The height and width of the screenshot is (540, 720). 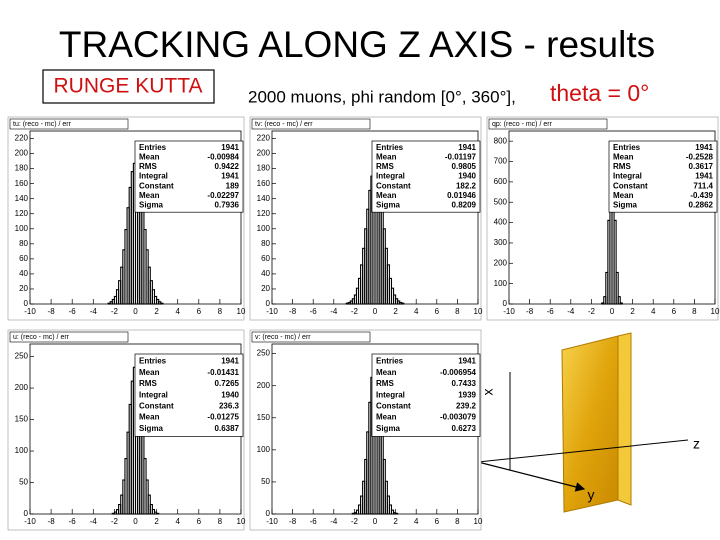 What do you see at coordinates (223, 157) in the screenshot?
I see `stats-value: -0.00984` at bounding box center [223, 157].